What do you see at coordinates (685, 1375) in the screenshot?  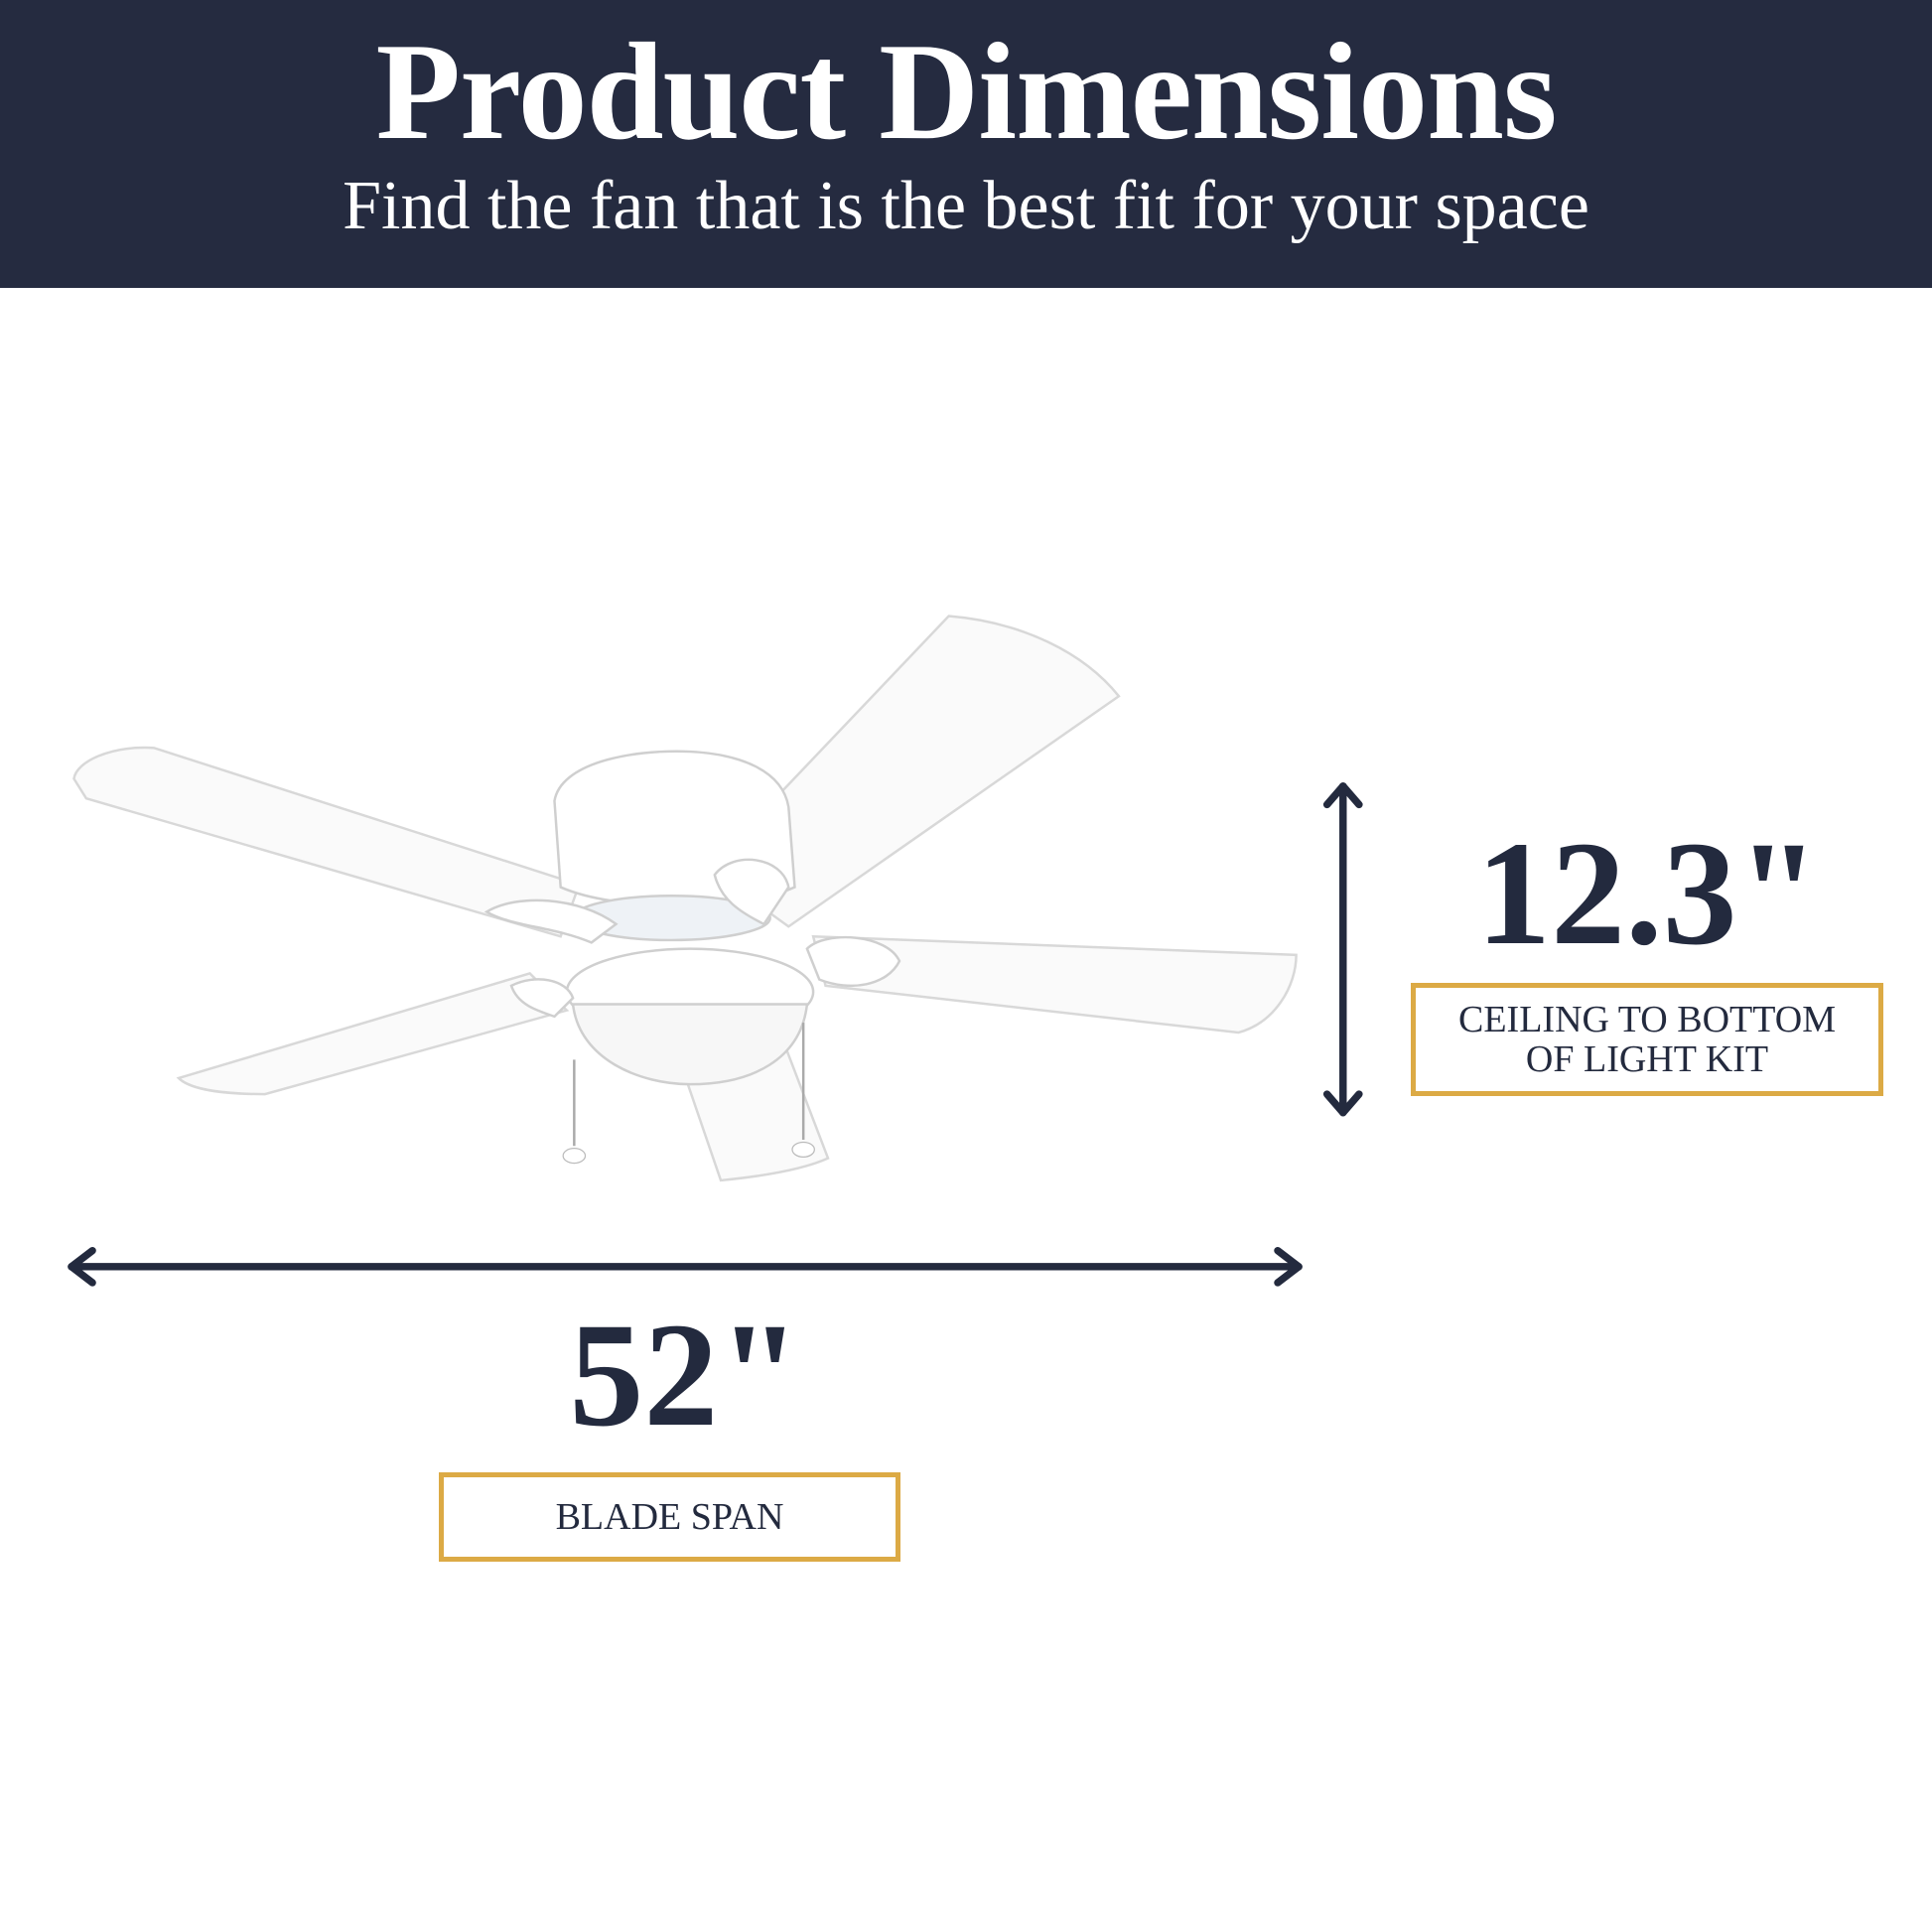 I see `width-value: 52"` at bounding box center [685, 1375].